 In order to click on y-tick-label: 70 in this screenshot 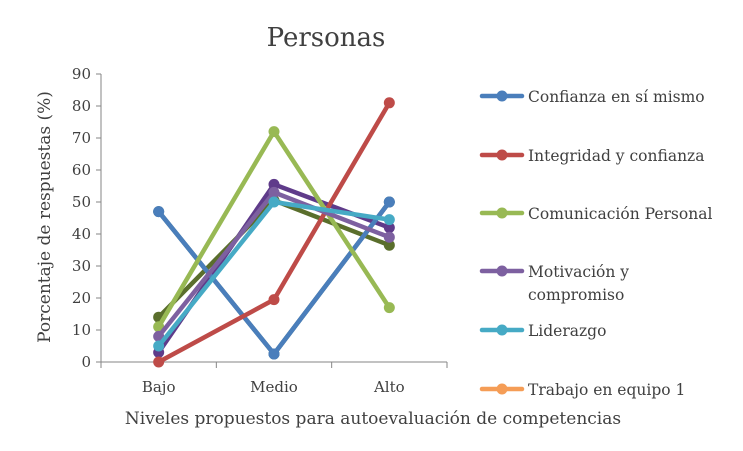, I will do `click(81, 138)`.